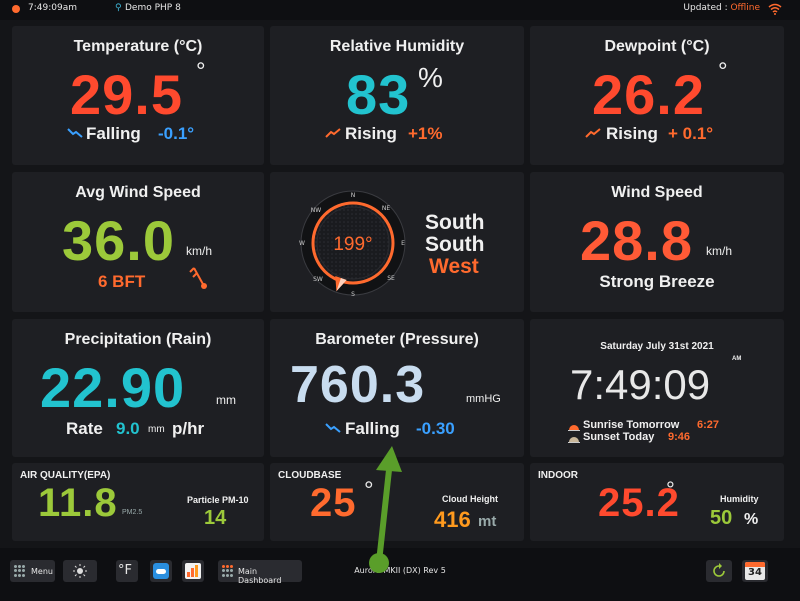 The width and height of the screenshot is (800, 601). I want to click on offline-status: Offline, so click(745, 8).